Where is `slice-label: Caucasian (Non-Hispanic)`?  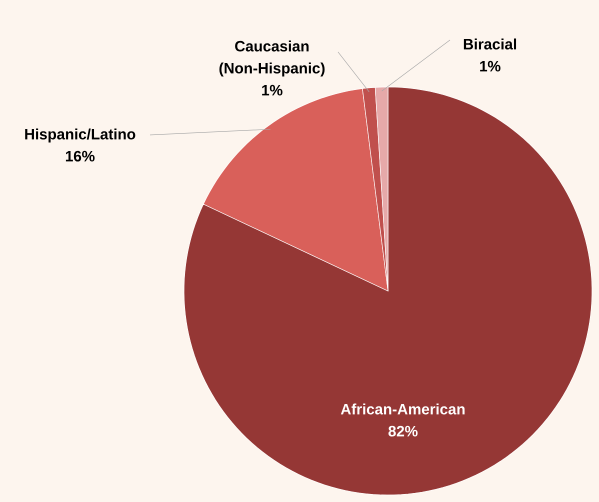
slice-label: Caucasian (Non-Hispanic) is located at coordinates (272, 58).